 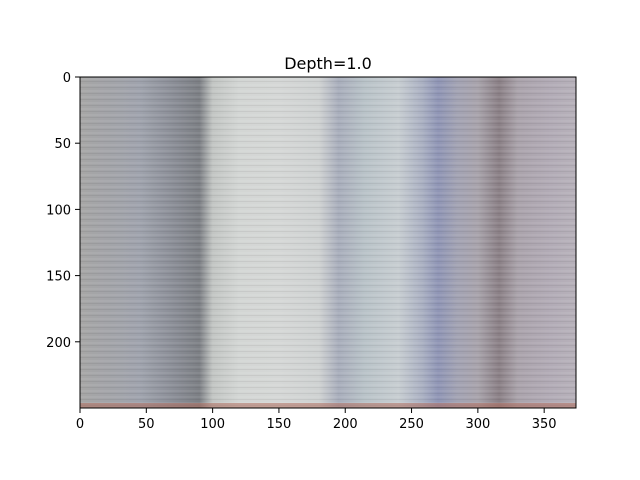 What do you see at coordinates (212, 424) in the screenshot?
I see `x-tick-label: 100` at bounding box center [212, 424].